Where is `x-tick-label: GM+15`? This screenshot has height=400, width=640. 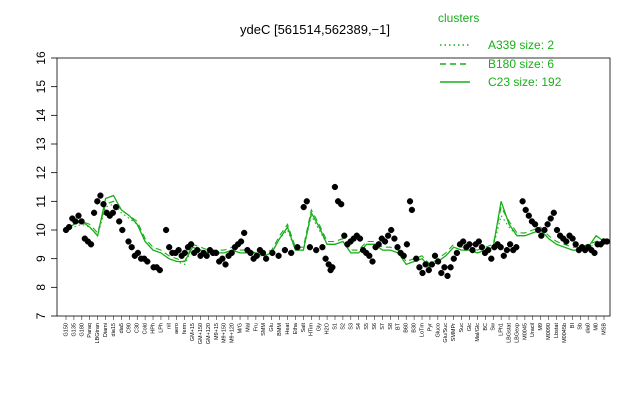
x-tick-label: GM+15 is located at coordinates (193, 332).